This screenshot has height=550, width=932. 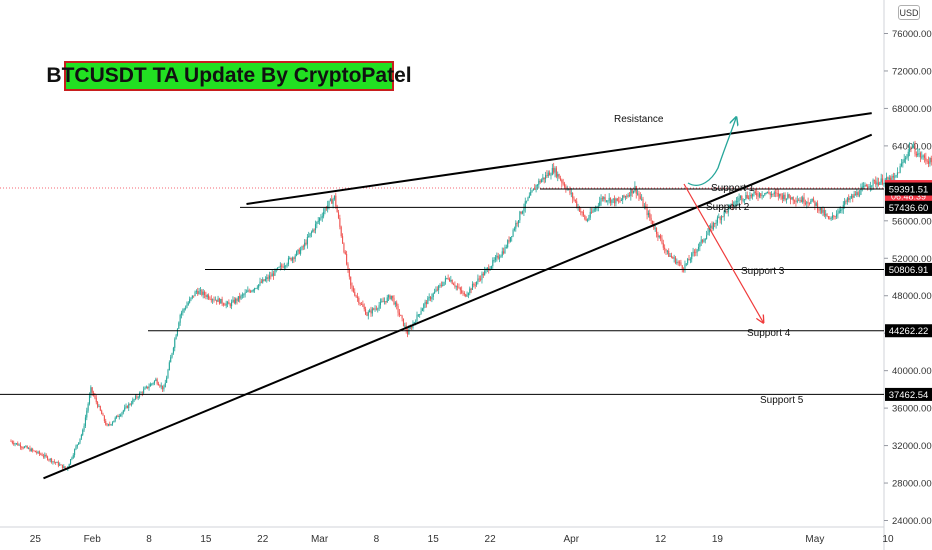 What do you see at coordinates (377, 539) in the screenshot?
I see `time-tick-label: 8` at bounding box center [377, 539].